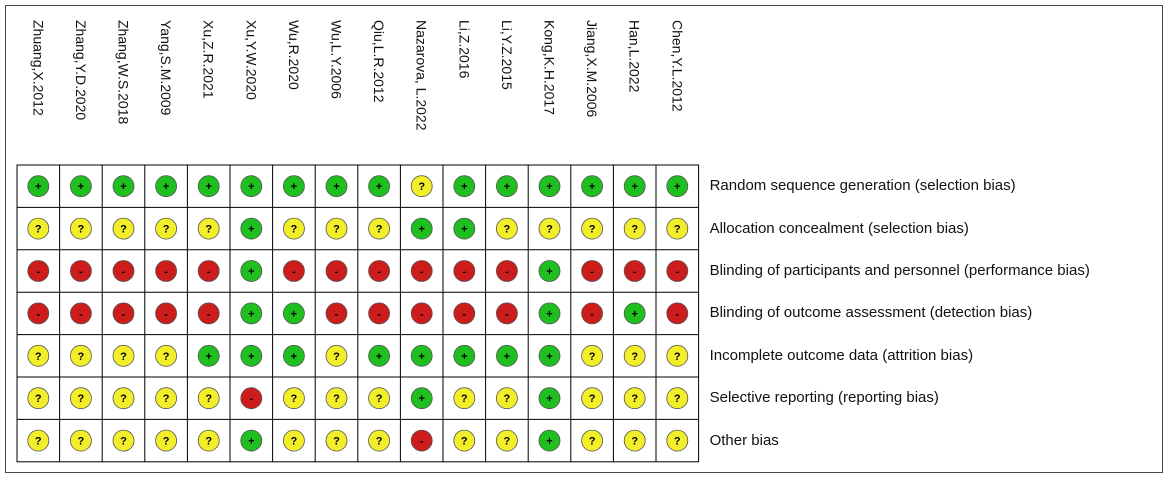 The width and height of the screenshot is (1170, 479). I want to click on study-label: Zhang,W.S.2018, so click(124, 72).